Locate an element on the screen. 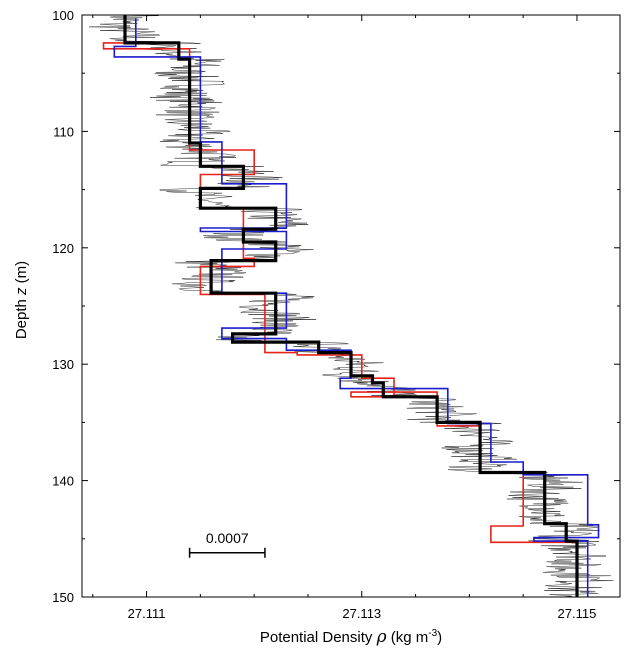 The height and width of the screenshot is (650, 639). y-axis-label: Depth z (m) is located at coordinates (21, 300).